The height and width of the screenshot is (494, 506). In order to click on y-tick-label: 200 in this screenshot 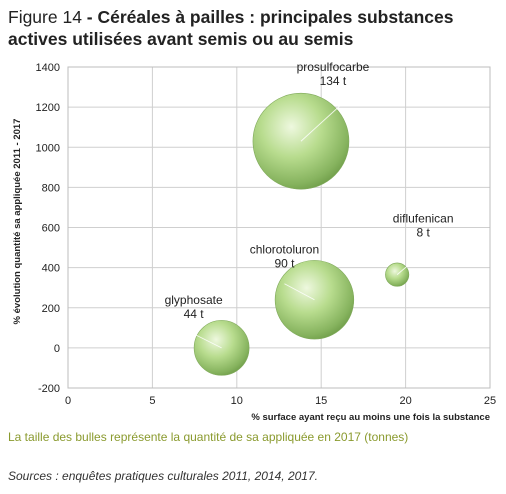, I will do `click(51, 309)`.